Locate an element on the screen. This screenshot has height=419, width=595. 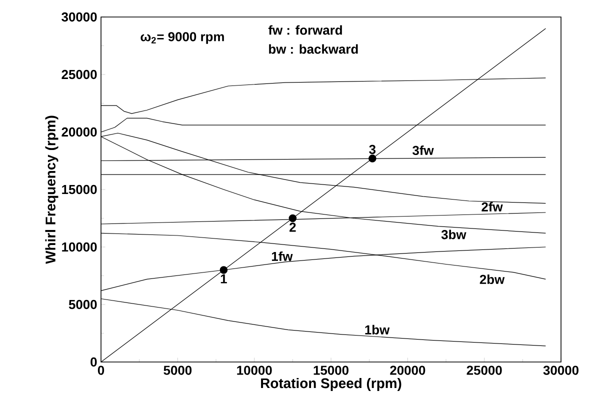
x-tick-label: 5000 is located at coordinates (178, 370).